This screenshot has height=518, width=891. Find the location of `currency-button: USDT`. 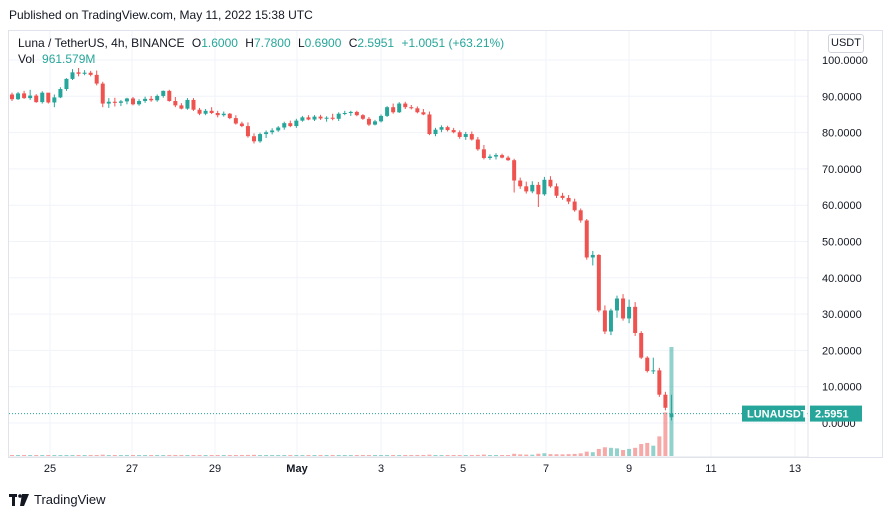

currency-button: USDT is located at coordinates (846, 43).